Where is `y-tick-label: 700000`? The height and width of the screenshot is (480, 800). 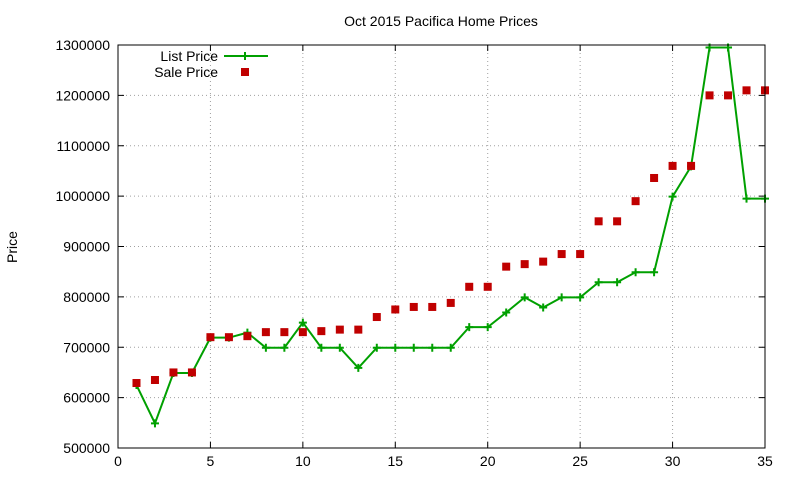
y-tick-label: 700000 is located at coordinates (86, 347).